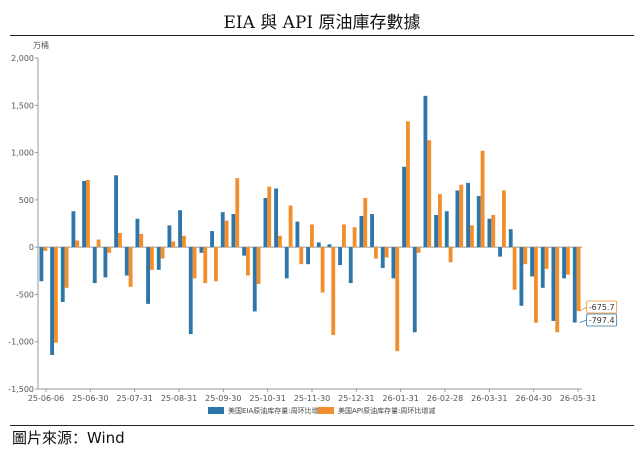 The width and height of the screenshot is (644, 457). What do you see at coordinates (583, 321) in the screenshot?
I see `callout-eia-leader` at bounding box center [583, 321].